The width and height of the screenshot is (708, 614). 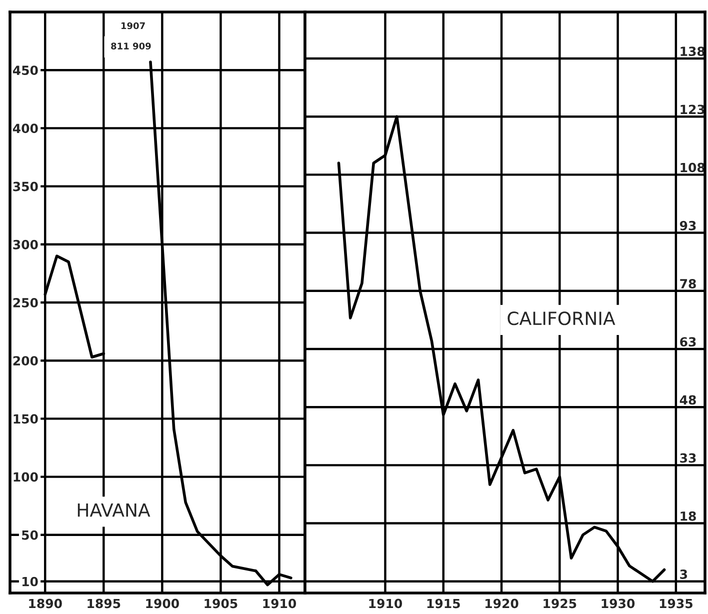 What do you see at coordinates (25, 245) in the screenshot?
I see `y-tick-label: 300` at bounding box center [25, 245].